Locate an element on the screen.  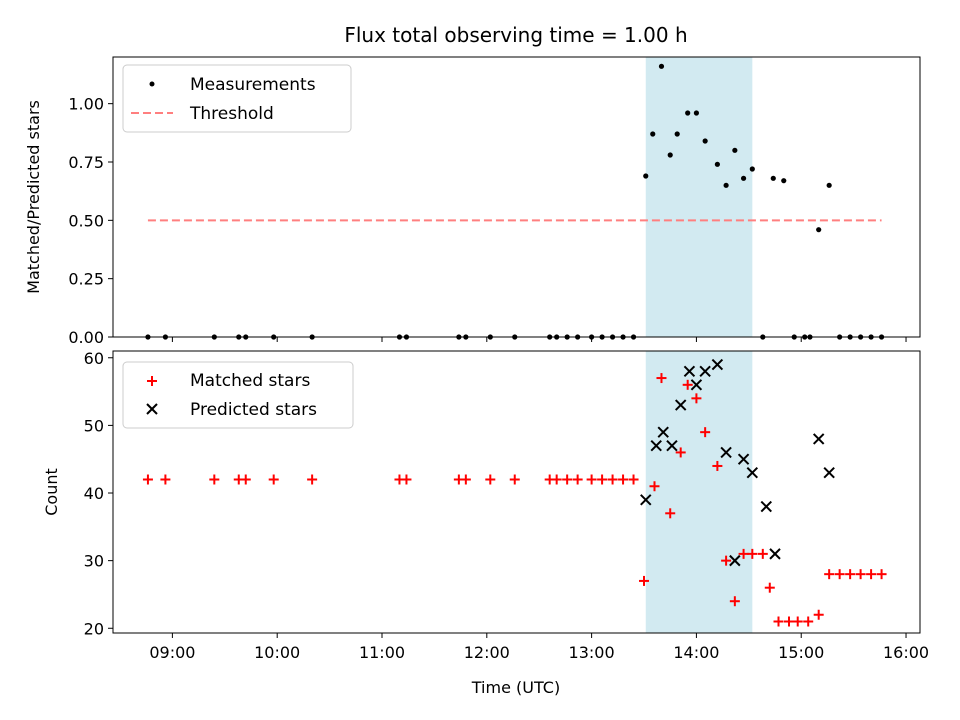
legend-predicted-marker is located at coordinates (152, 409).